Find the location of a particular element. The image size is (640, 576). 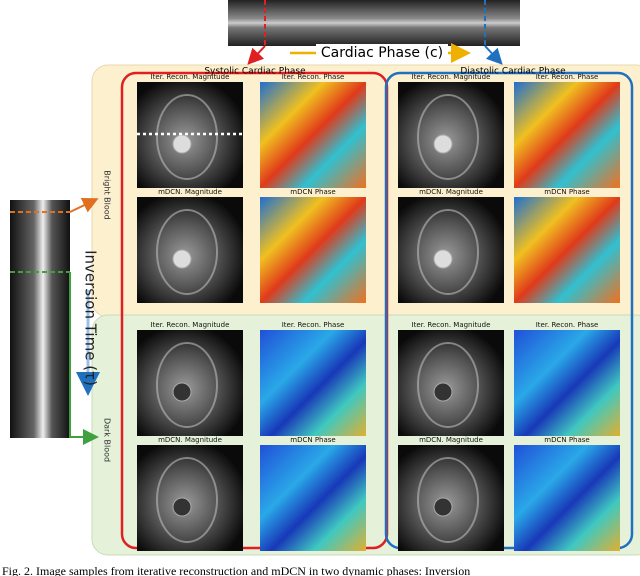

row-label: Bright Blood is located at coordinates (107, 194).